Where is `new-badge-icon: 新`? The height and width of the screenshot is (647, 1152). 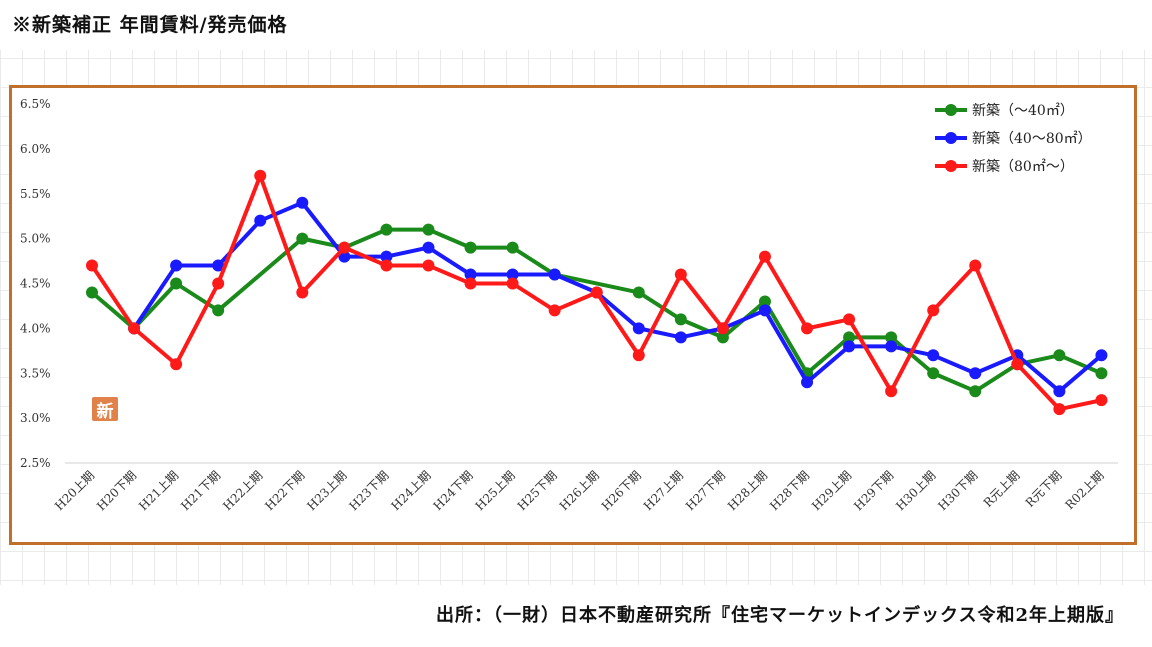
new-badge-icon: 新 is located at coordinates (105, 409).